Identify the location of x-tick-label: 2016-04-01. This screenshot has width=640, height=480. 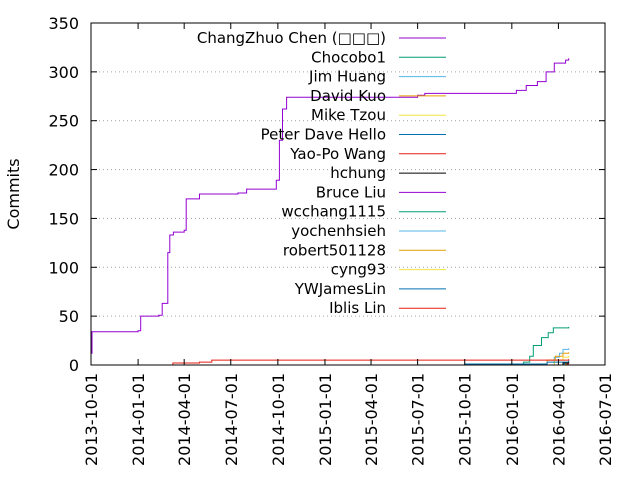
(558, 419).